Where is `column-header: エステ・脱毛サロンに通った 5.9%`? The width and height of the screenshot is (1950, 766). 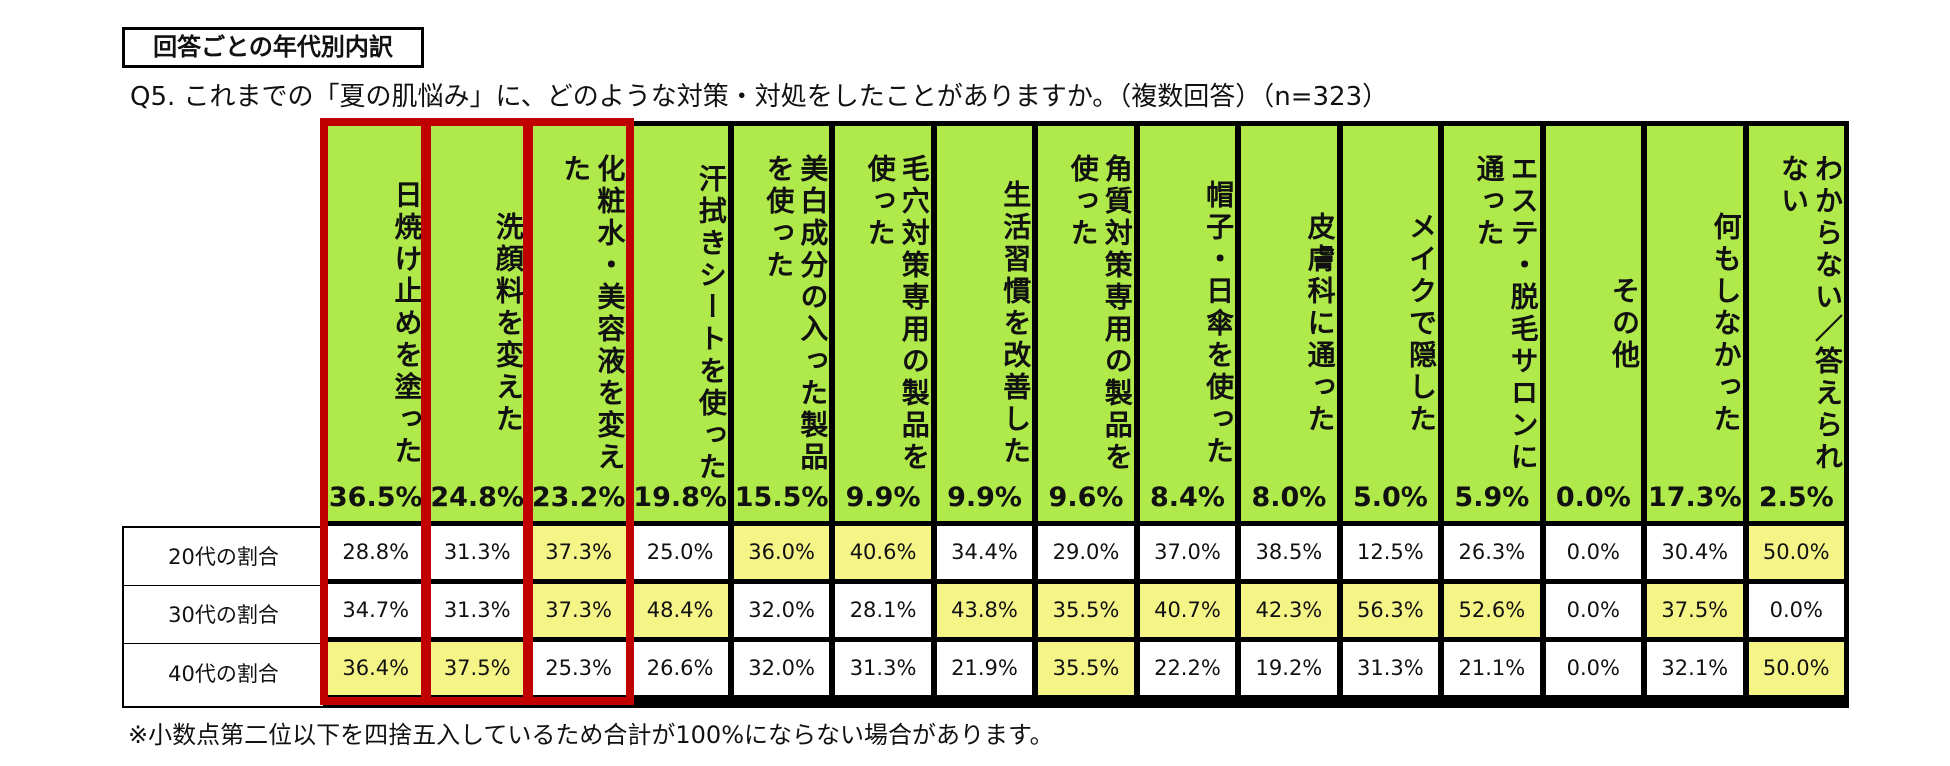
column-header: エステ・脱毛サロンに通った 5.9% is located at coordinates (1492, 323).